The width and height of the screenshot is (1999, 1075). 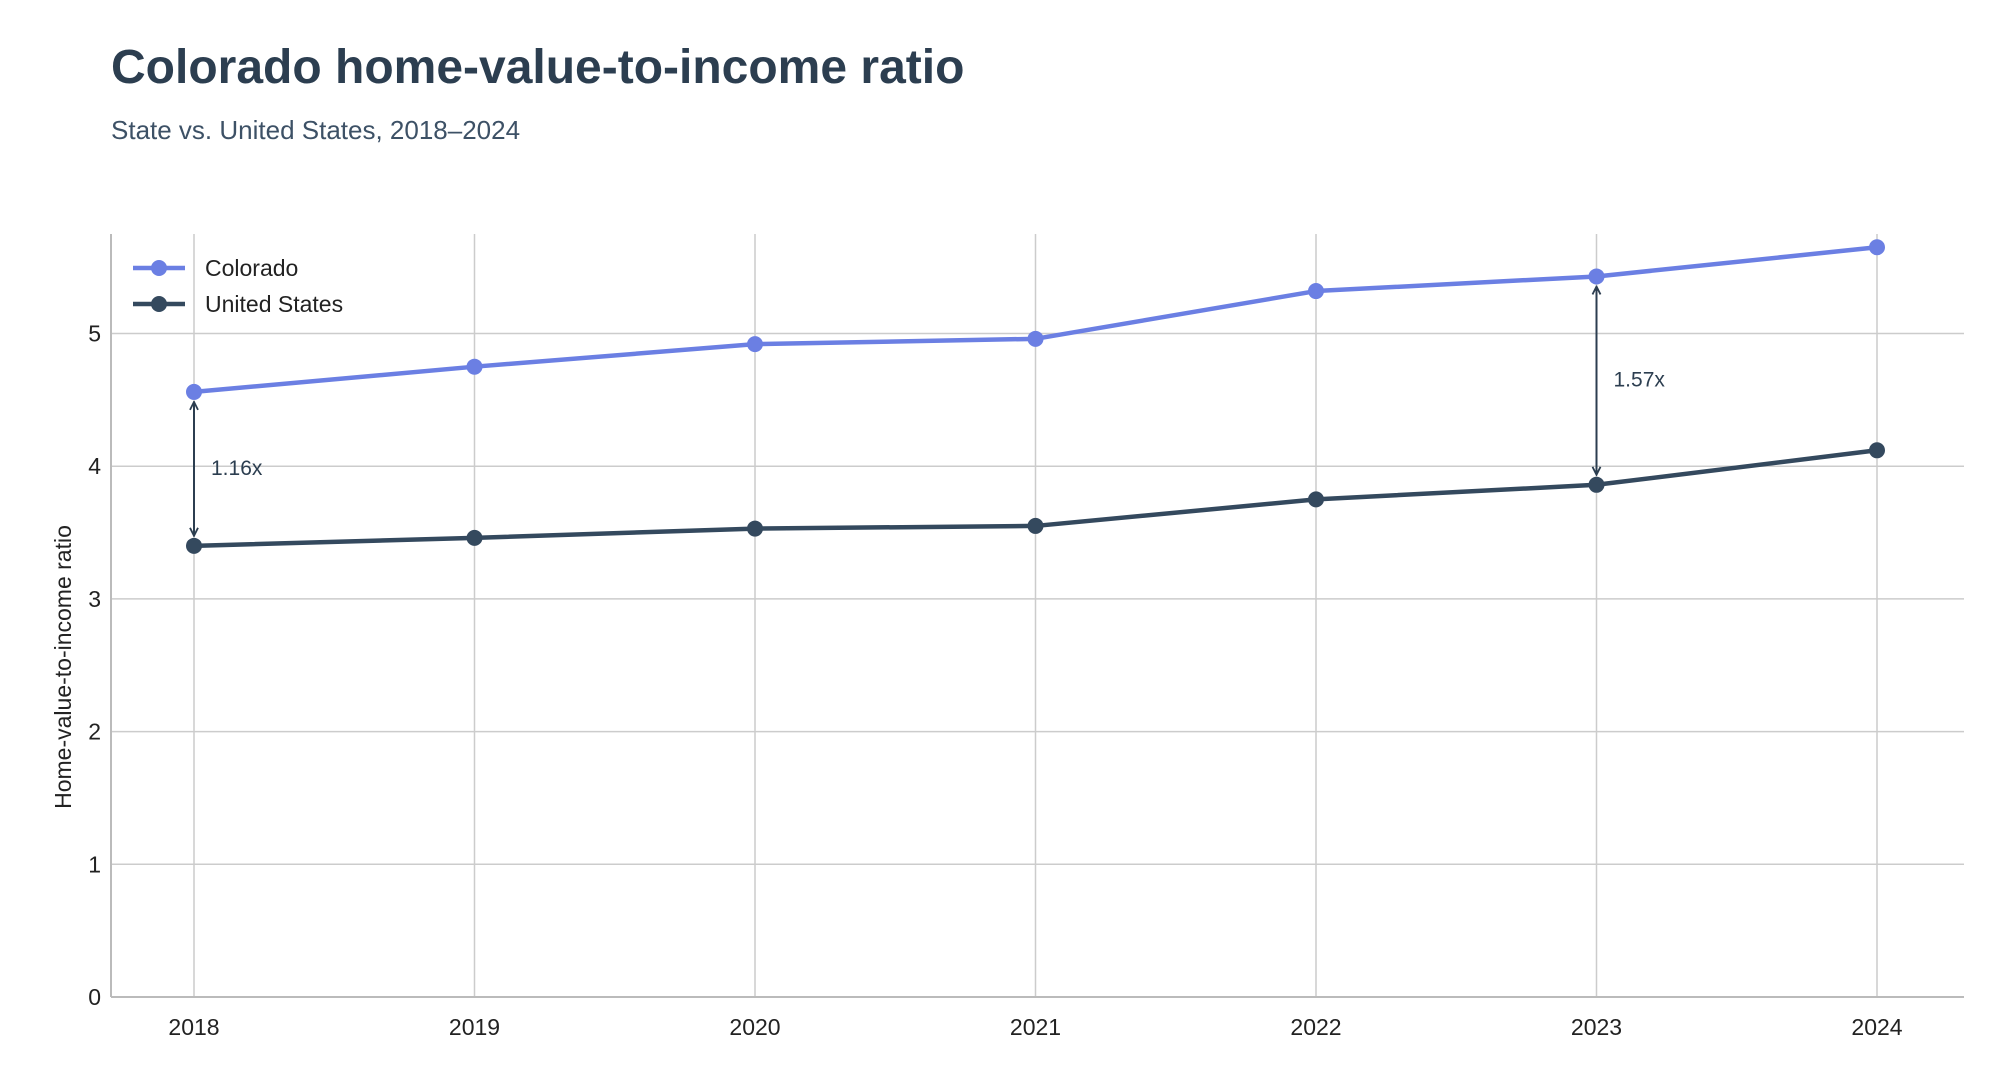 I want to click on gap-label-2023: 1.57x, so click(x=1640, y=380).